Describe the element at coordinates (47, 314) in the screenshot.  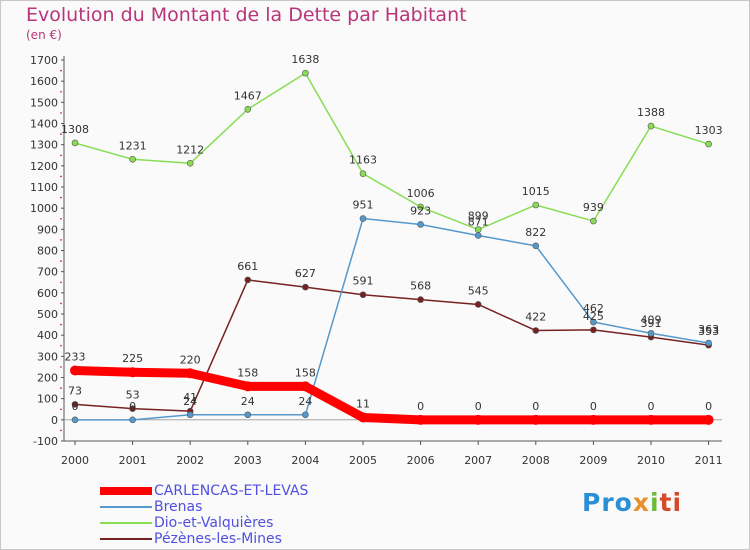
I see `y-tick-label: 500` at that location.